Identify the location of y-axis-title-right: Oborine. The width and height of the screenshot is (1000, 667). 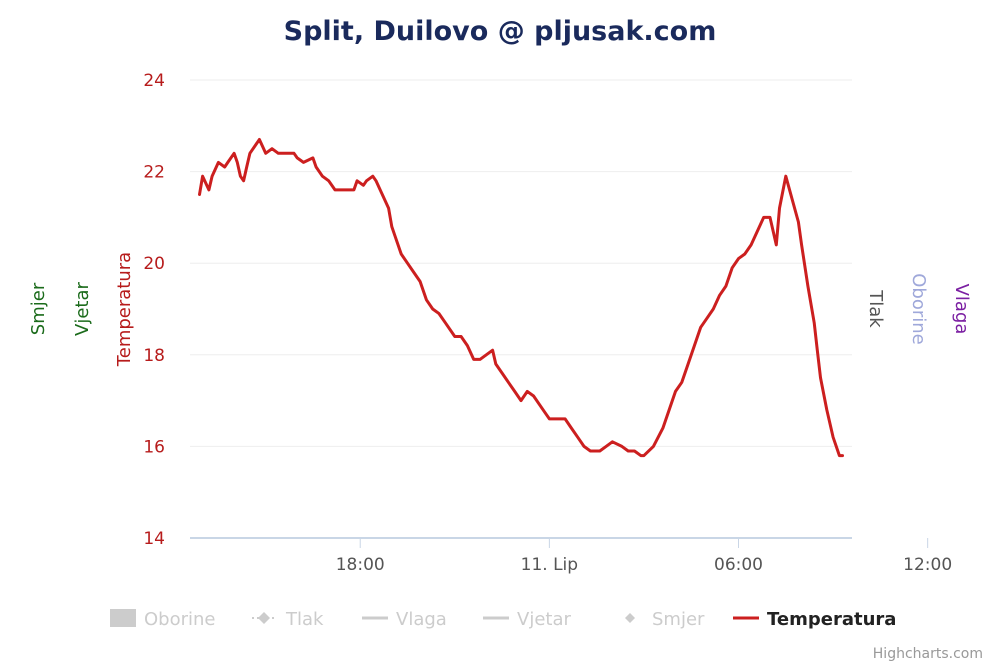
(918, 309).